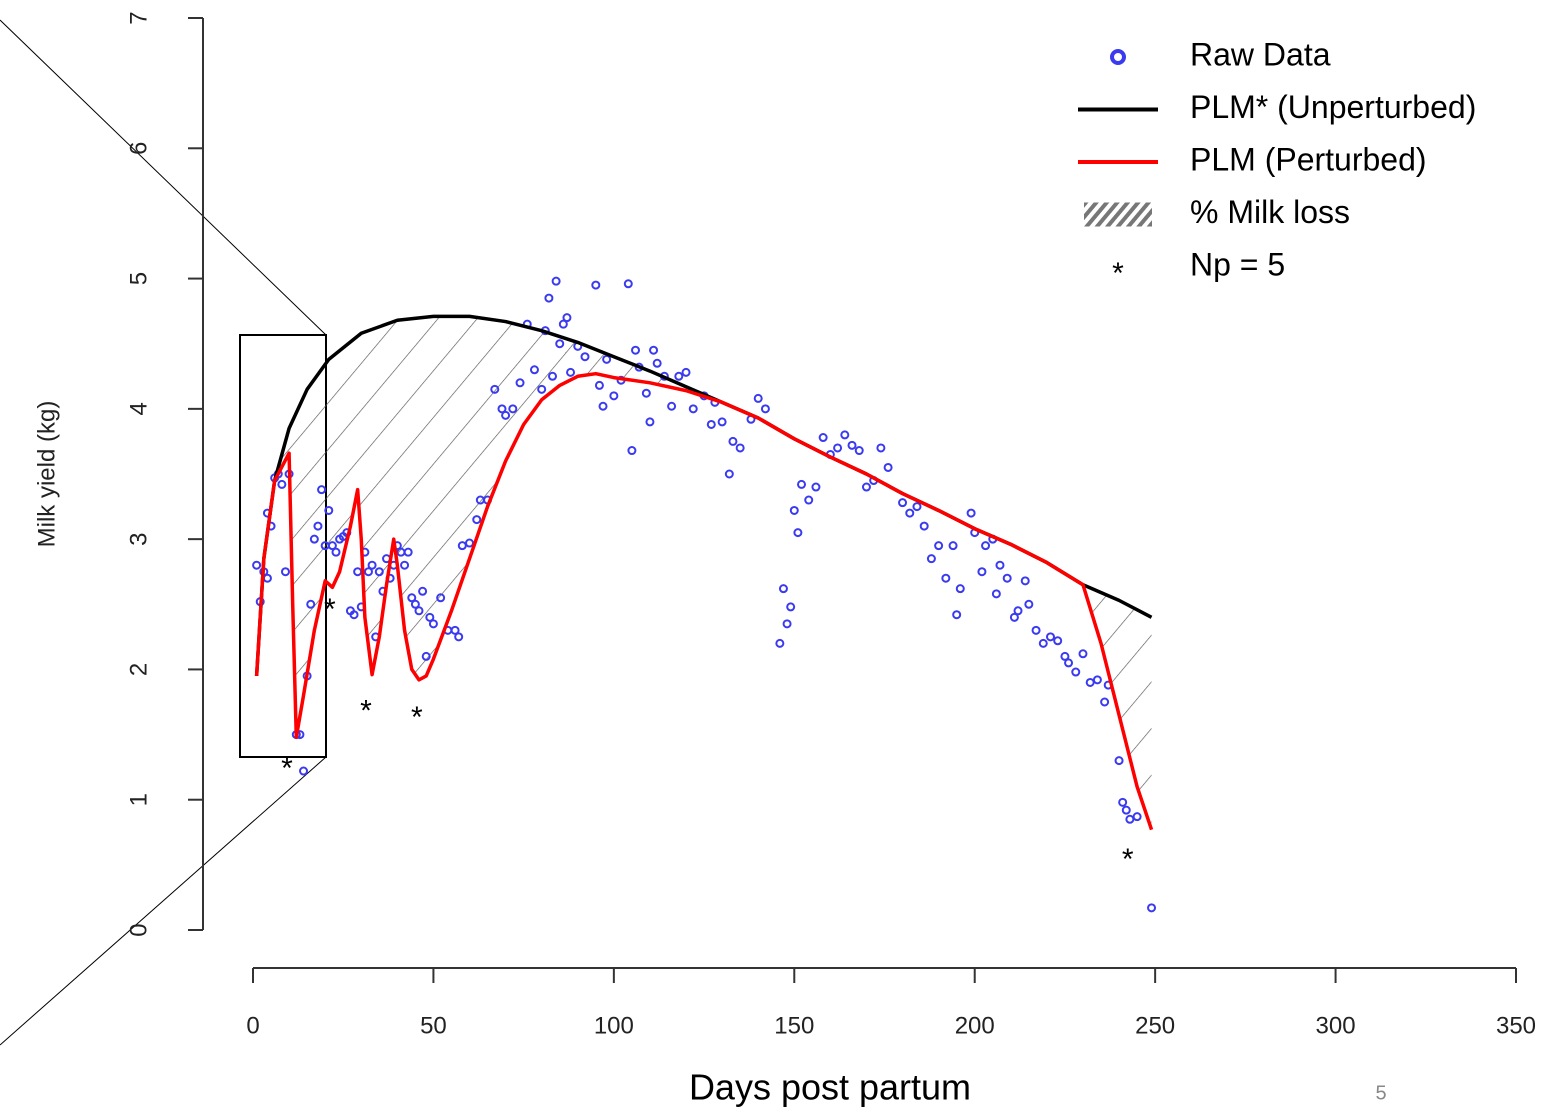  Describe the element at coordinates (1237, 264) in the screenshot. I see `legend-label: Np = 5` at that location.